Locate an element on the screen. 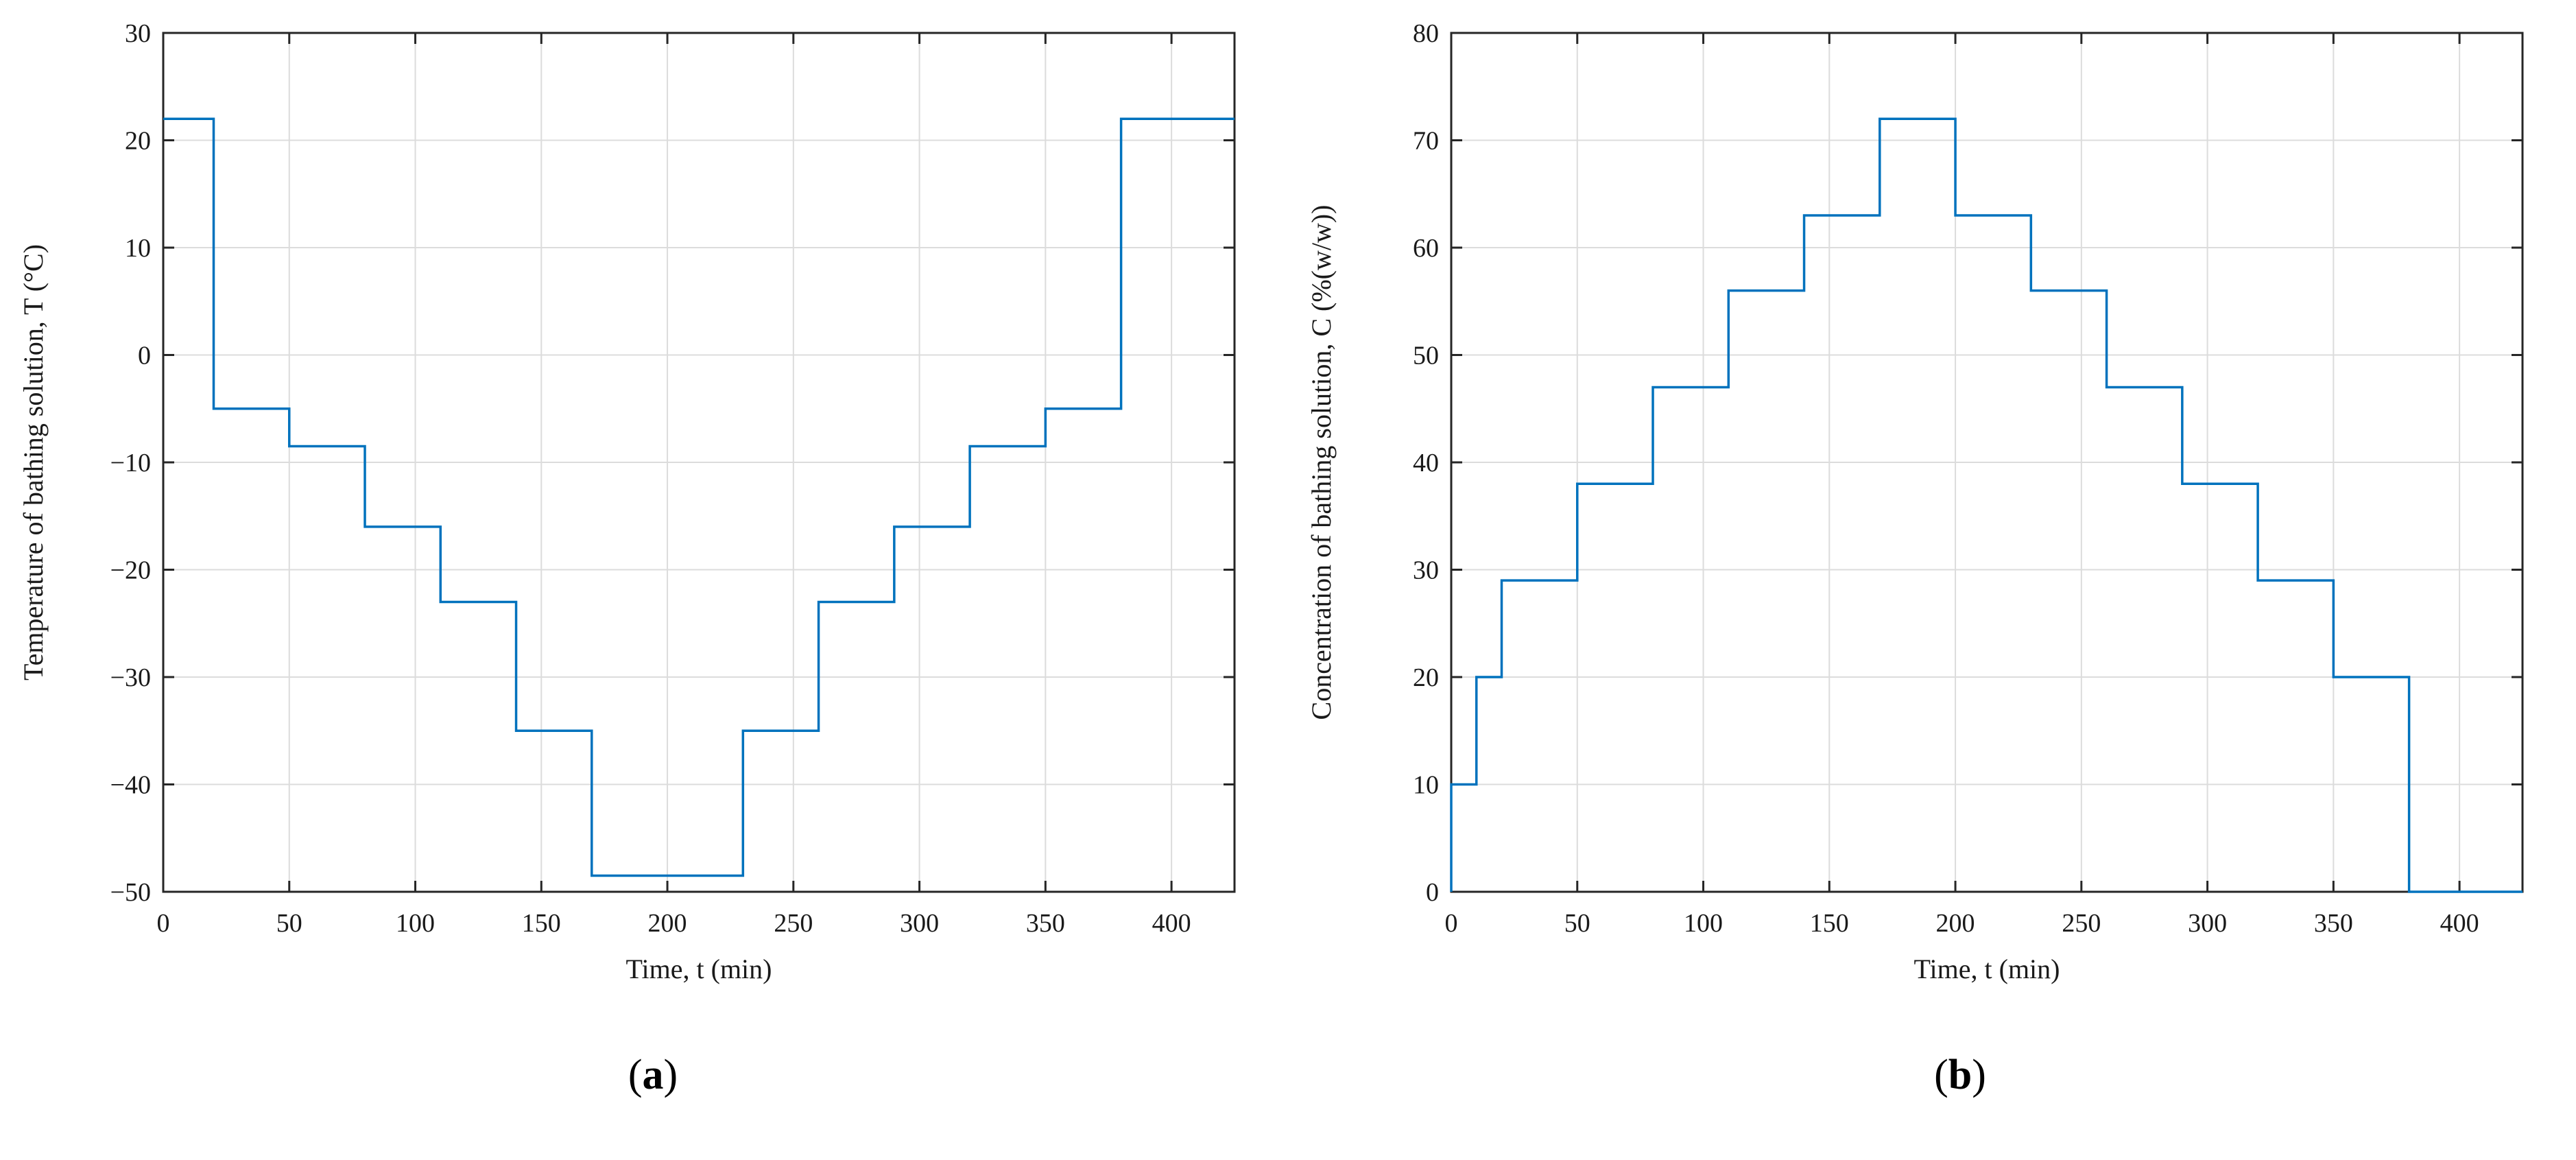 This screenshot has width=2576, height=1160. caption-b: (b) is located at coordinates (1960, 1075).